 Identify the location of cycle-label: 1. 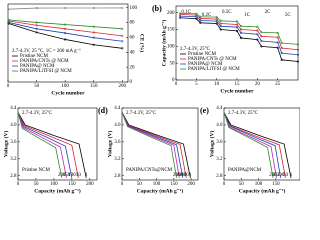
(190, 175).